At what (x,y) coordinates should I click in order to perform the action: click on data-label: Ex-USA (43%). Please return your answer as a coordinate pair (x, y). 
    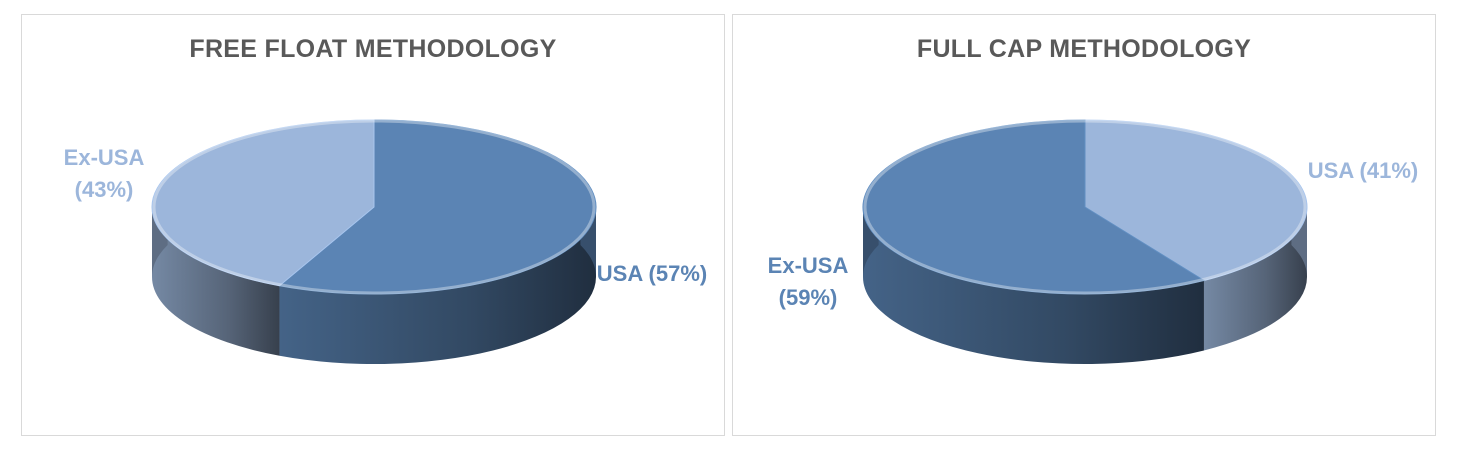
    Looking at the image, I should click on (104, 173).